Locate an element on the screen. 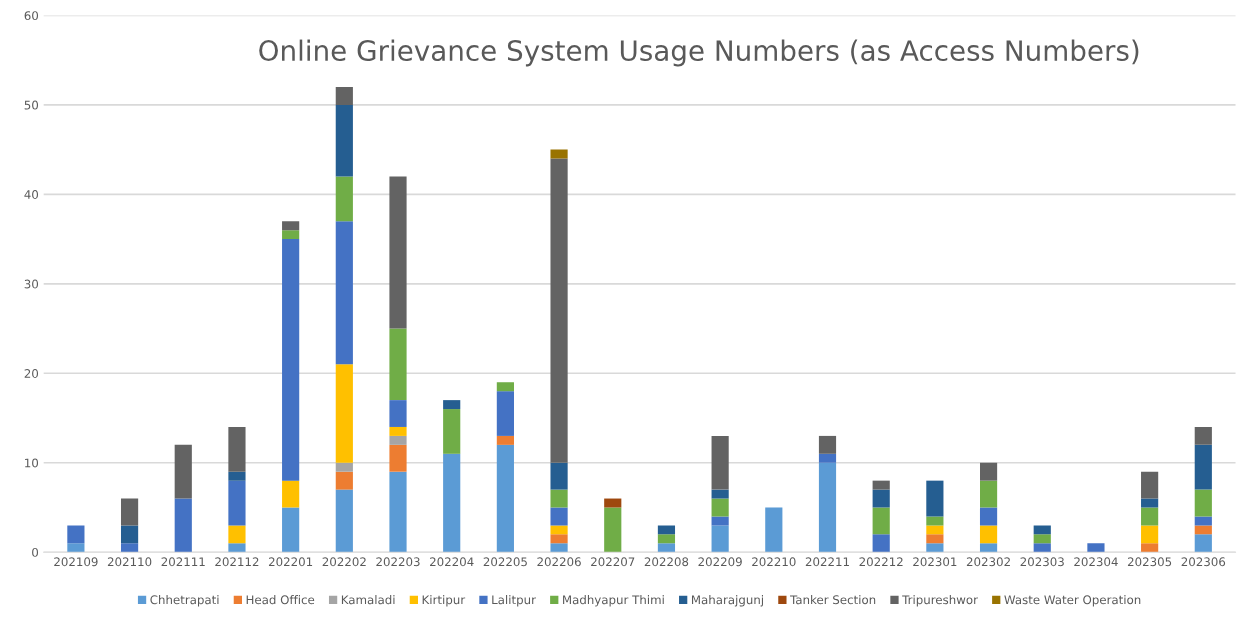 The image size is (1248, 617). legend-label: Madhyapur Thimi is located at coordinates (613, 601).